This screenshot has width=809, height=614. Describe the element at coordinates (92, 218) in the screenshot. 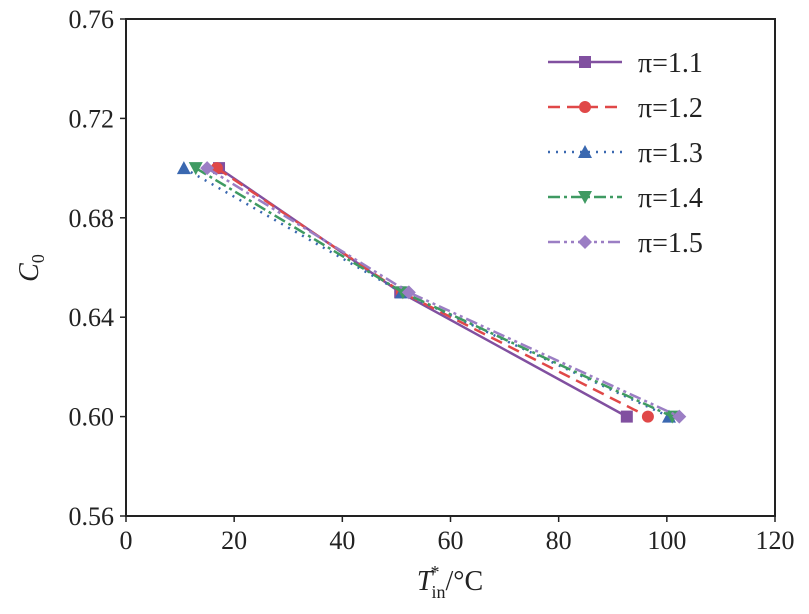

I see `y-tick-label: 0.68` at that location.